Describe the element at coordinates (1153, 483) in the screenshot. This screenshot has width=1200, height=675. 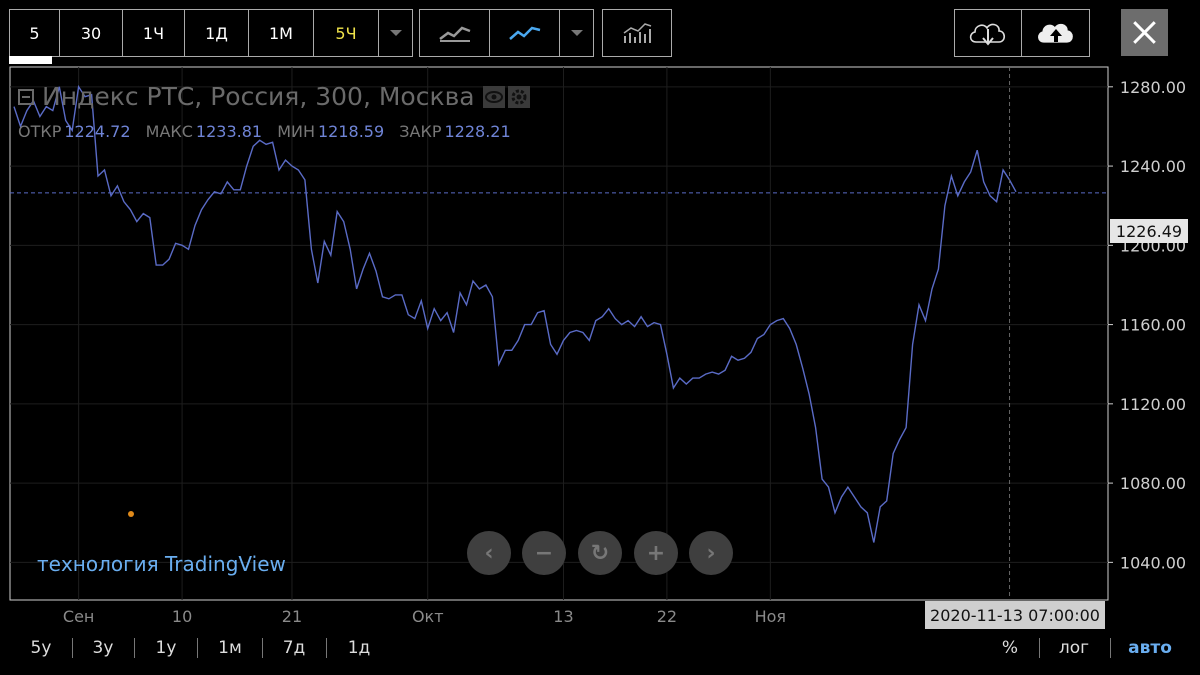
I see `y-tick-label: 1080.00` at that location.